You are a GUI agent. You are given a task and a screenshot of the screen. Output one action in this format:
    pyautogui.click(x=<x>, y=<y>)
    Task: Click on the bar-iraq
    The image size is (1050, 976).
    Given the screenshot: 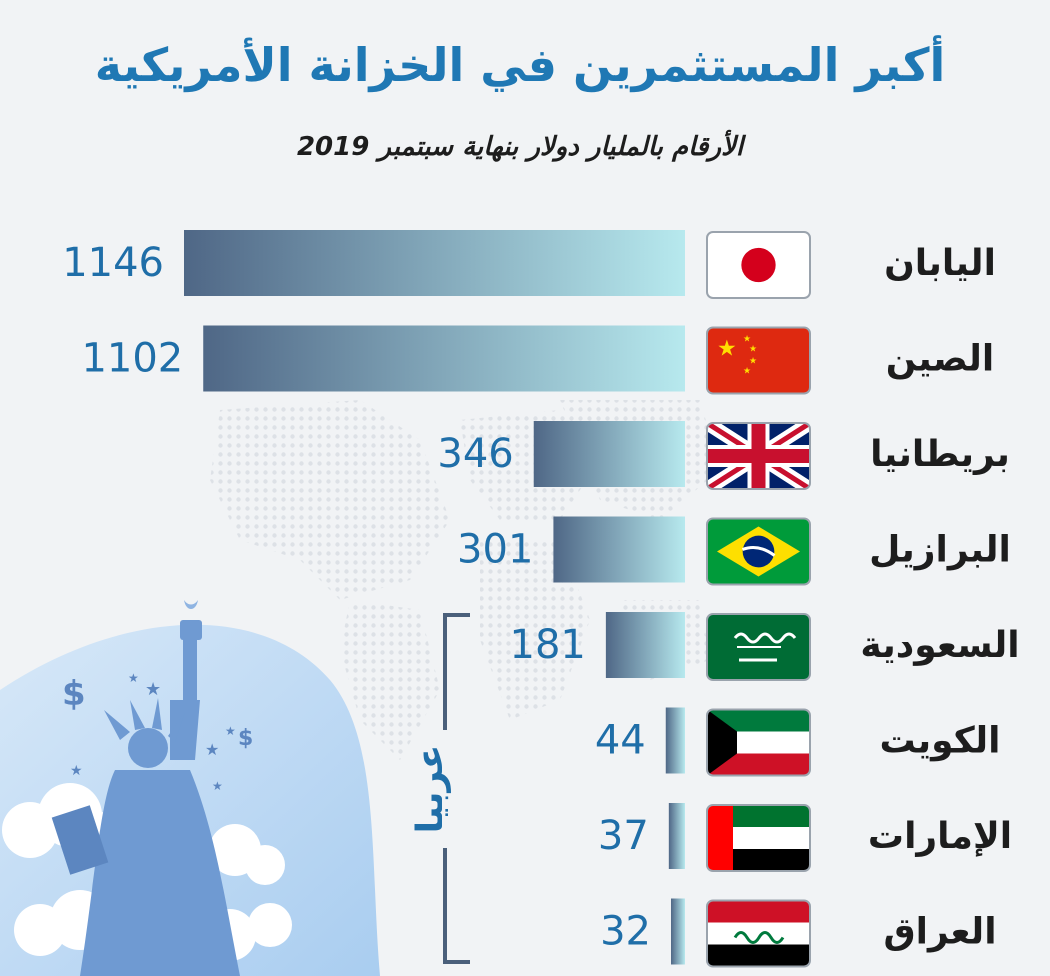 What is the action you would take?
    pyautogui.click(x=678, y=931)
    